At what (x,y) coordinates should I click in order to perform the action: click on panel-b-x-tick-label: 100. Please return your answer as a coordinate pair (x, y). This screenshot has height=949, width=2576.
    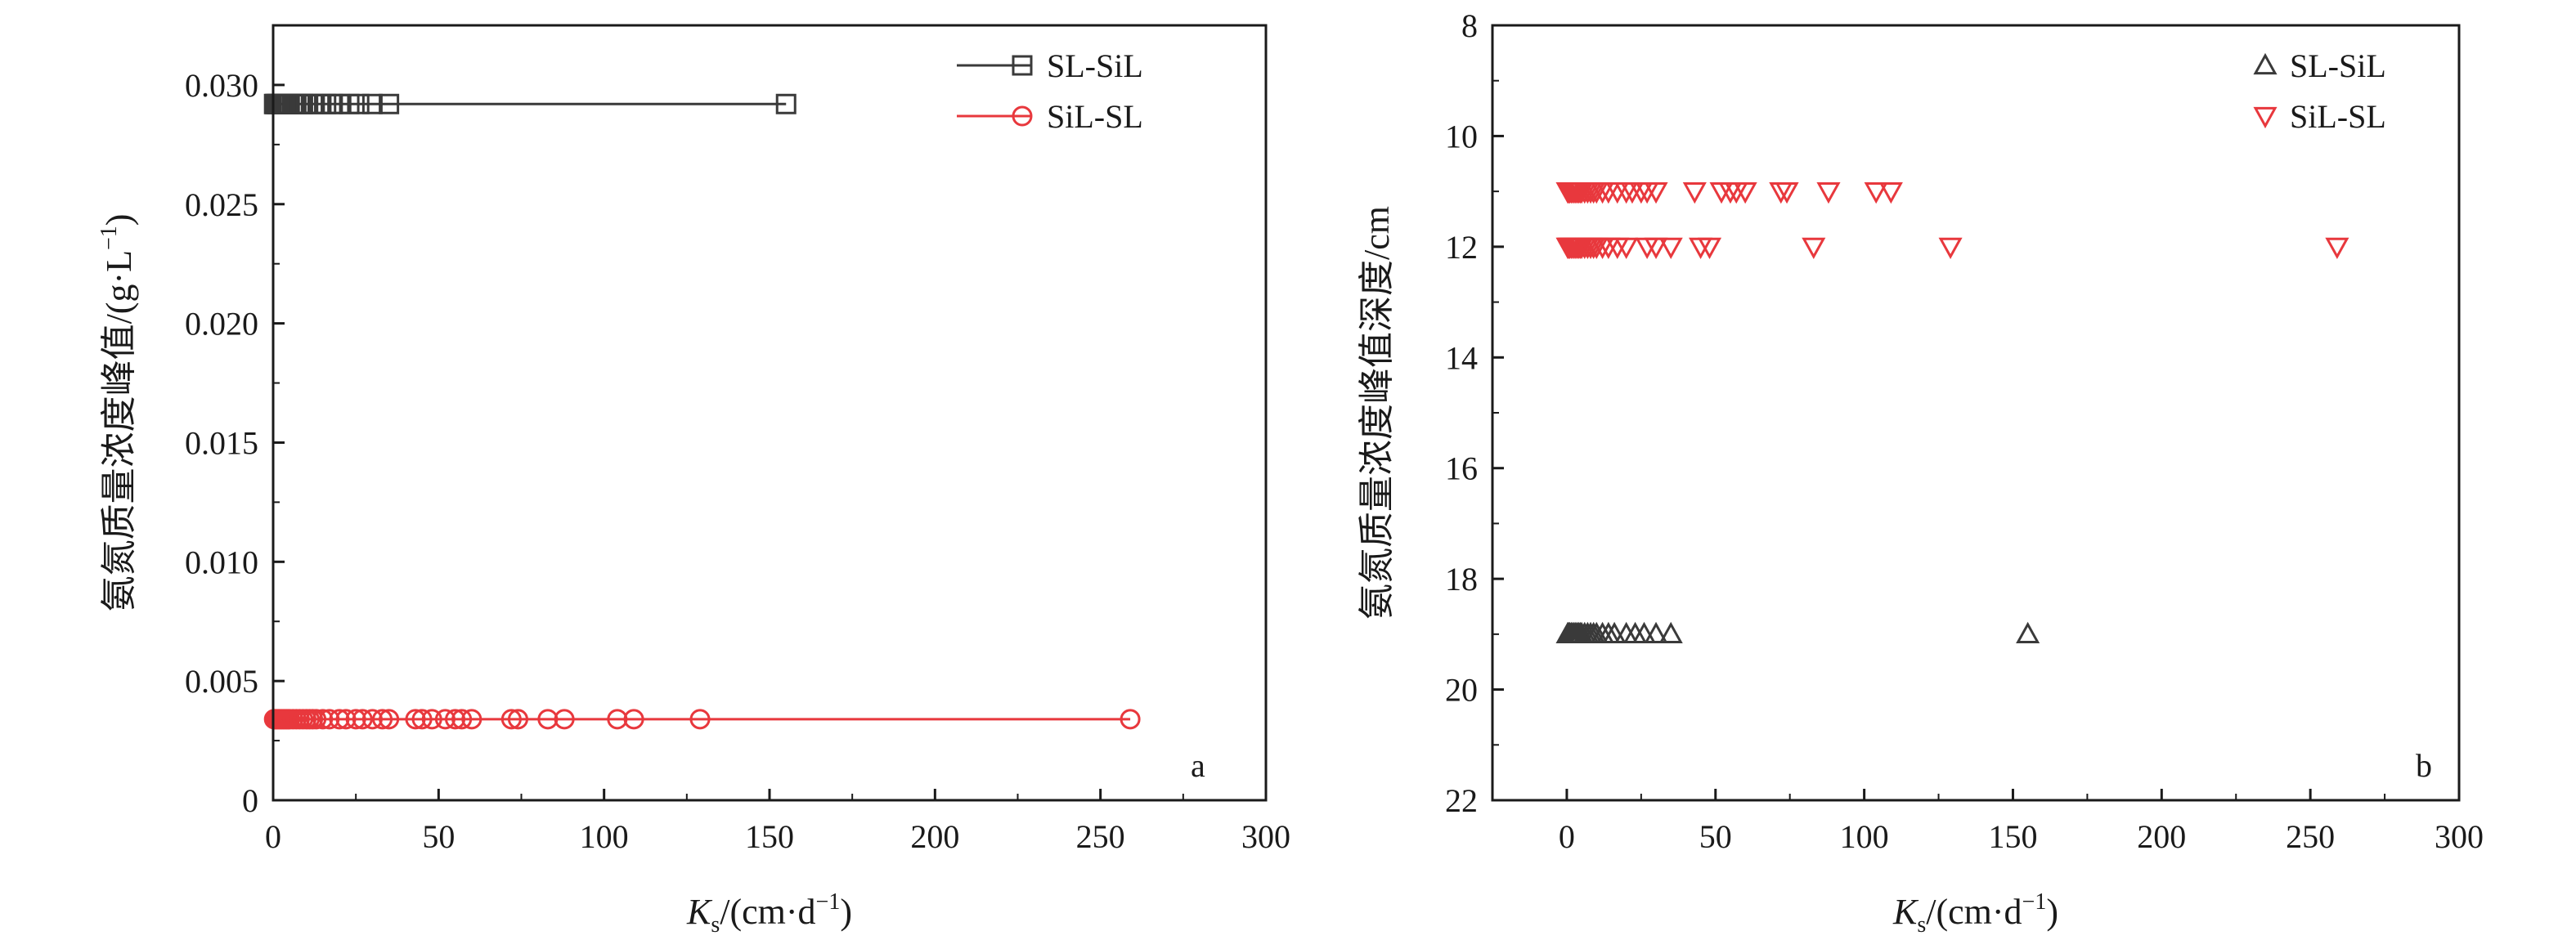
    Looking at the image, I should click on (1865, 836).